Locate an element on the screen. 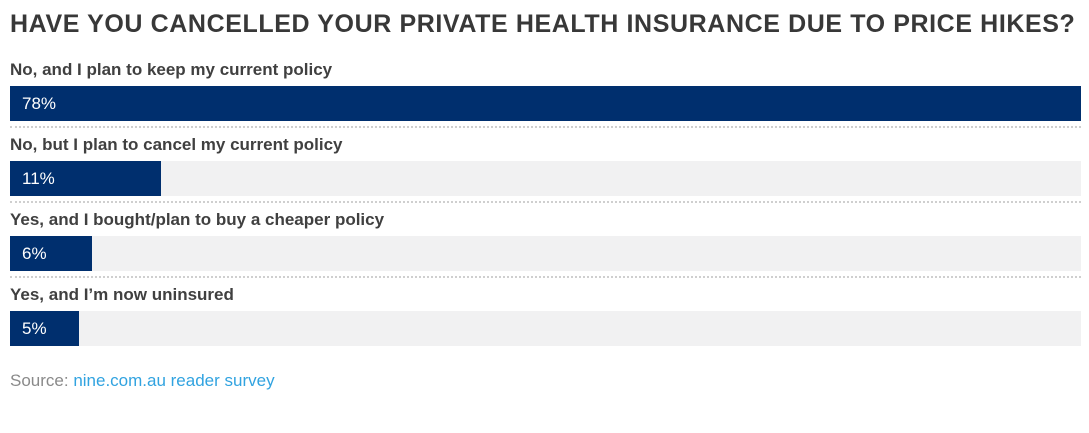 The width and height of the screenshot is (1089, 433). bar-value-label: 5% is located at coordinates (34, 328).